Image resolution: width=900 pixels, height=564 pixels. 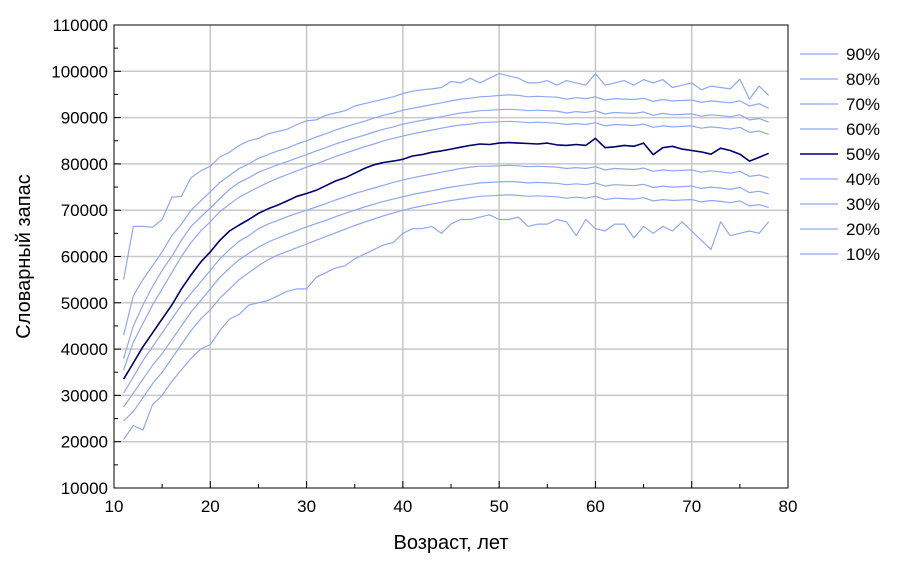 What do you see at coordinates (499, 506) in the screenshot?
I see `x-tick-label: 50` at bounding box center [499, 506].